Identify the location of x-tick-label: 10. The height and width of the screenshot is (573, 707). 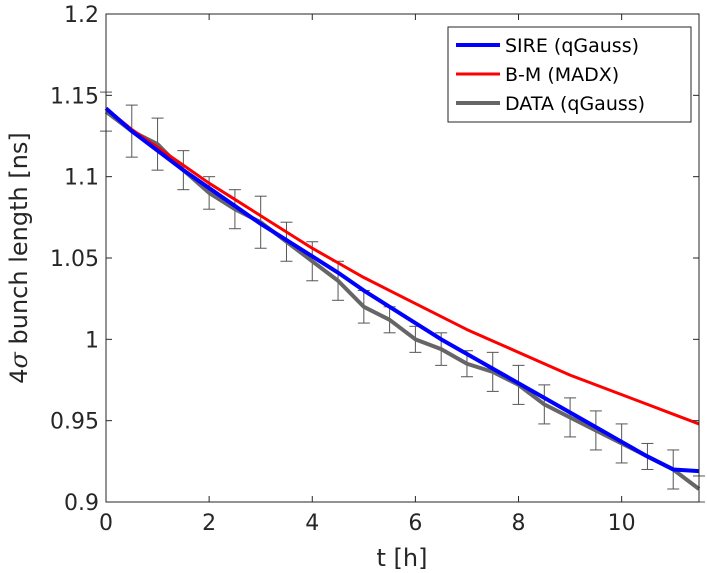
(622, 523).